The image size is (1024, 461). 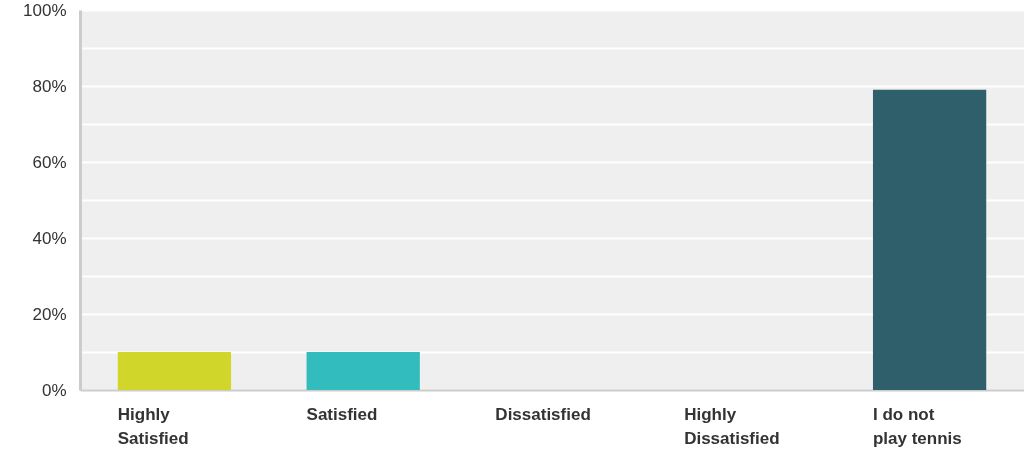 I want to click on y-tick-label: 80%, so click(x=49, y=86).